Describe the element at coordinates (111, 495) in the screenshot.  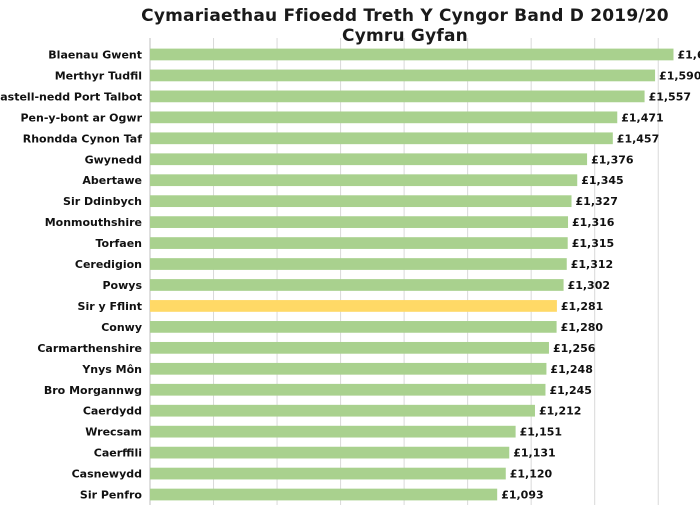
I see `category-label: Sir Penfro` at that location.